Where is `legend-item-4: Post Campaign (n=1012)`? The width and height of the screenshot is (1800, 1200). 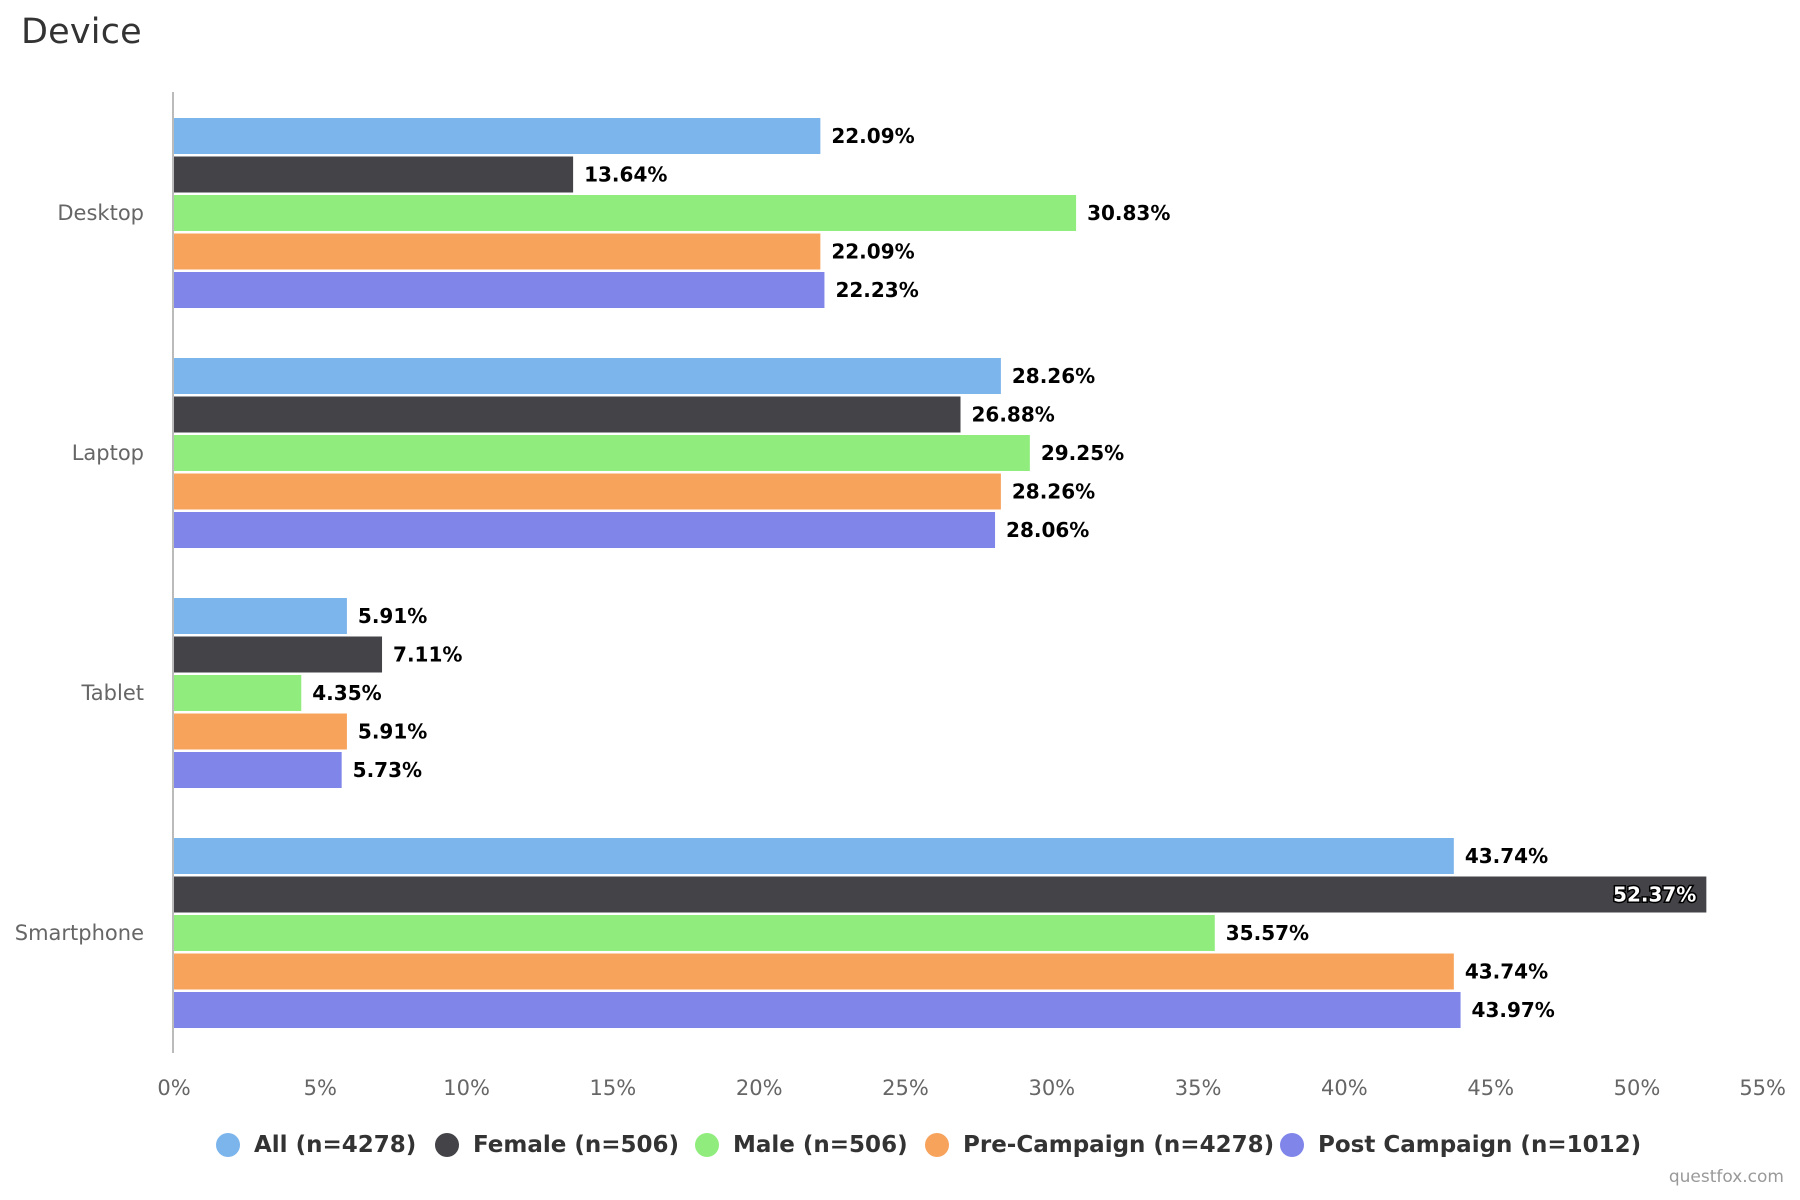 legend-item-4: Post Campaign (n=1012) is located at coordinates (1460, 1145).